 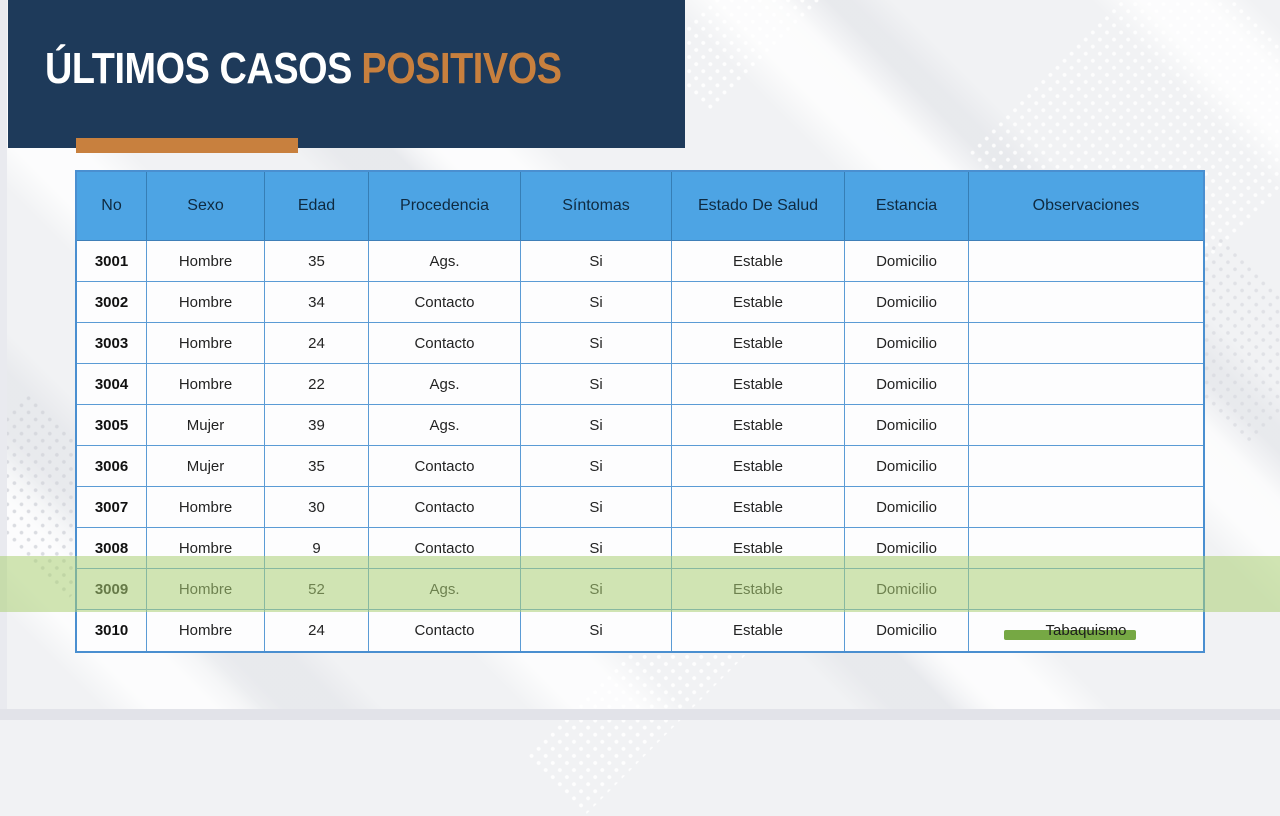 What do you see at coordinates (640, 425) in the screenshot?
I see `table-row-3005: 3005 Mujer 39 Ags. Si Estable Domicilio` at bounding box center [640, 425].